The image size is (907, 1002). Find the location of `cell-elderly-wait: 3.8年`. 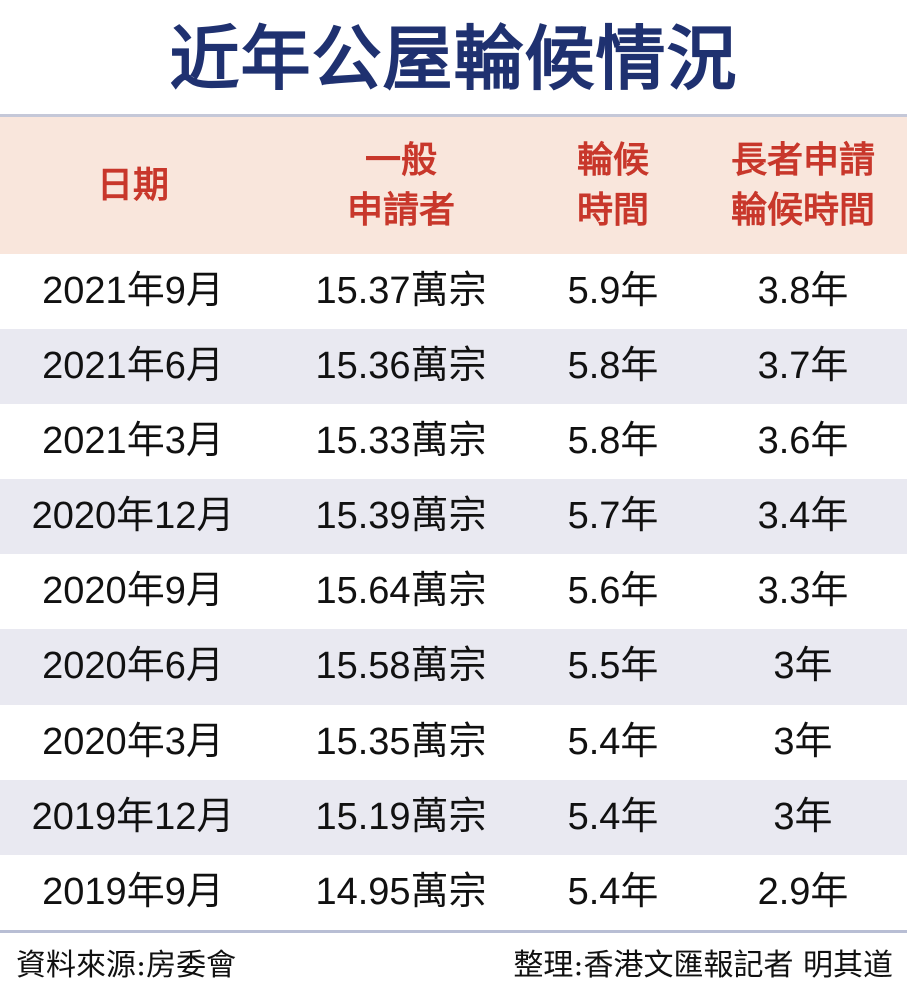

cell-elderly-wait: 3.8年 is located at coordinates (803, 291).